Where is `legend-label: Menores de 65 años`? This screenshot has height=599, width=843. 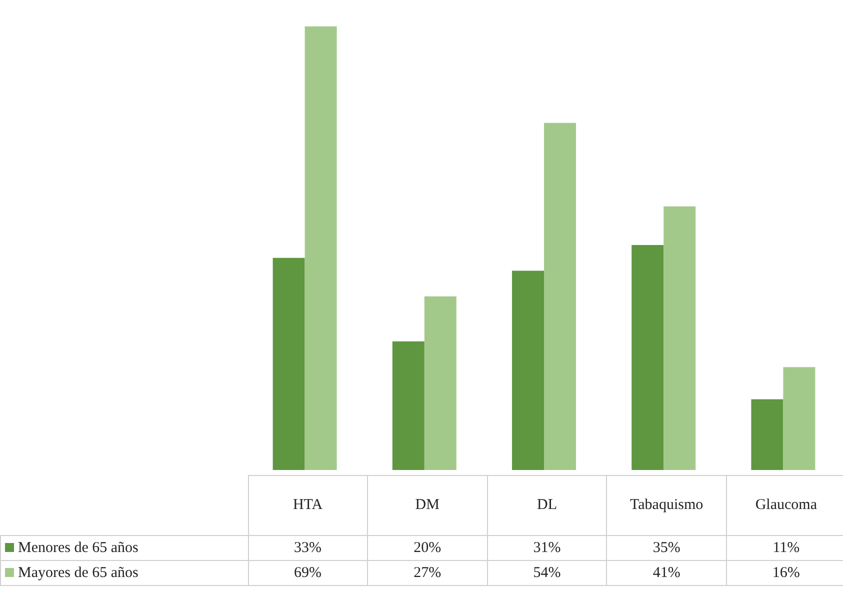 legend-label: Menores de 65 años is located at coordinates (124, 548).